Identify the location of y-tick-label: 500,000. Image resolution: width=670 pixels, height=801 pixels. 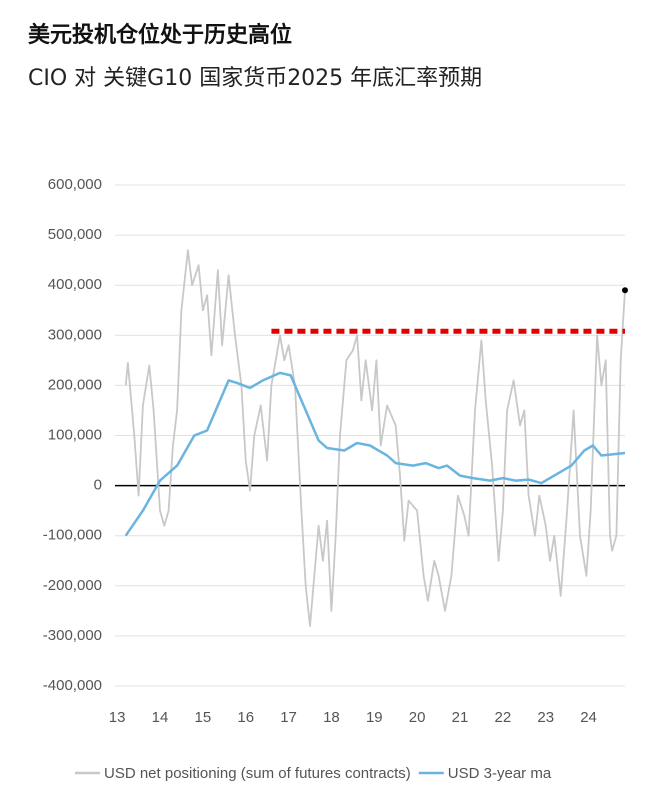
(75, 234).